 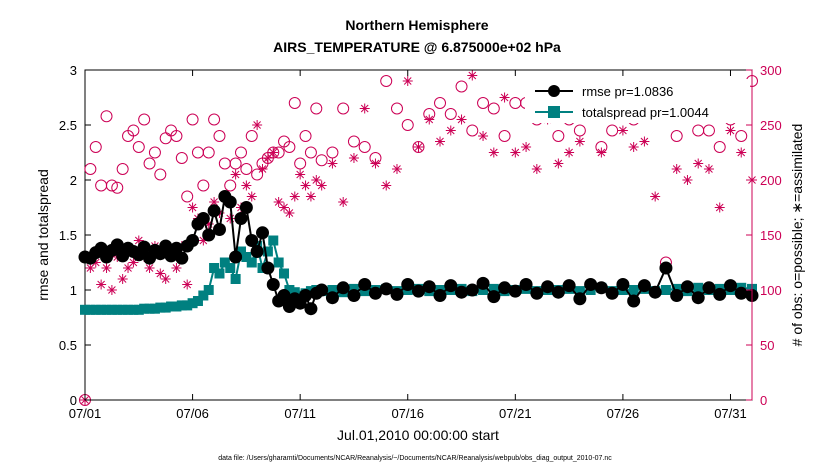 What do you see at coordinates (797, 235) in the screenshot?
I see `y-axis-label-right: # of obs: o=possible; ∗=assimilated` at bounding box center [797, 235].